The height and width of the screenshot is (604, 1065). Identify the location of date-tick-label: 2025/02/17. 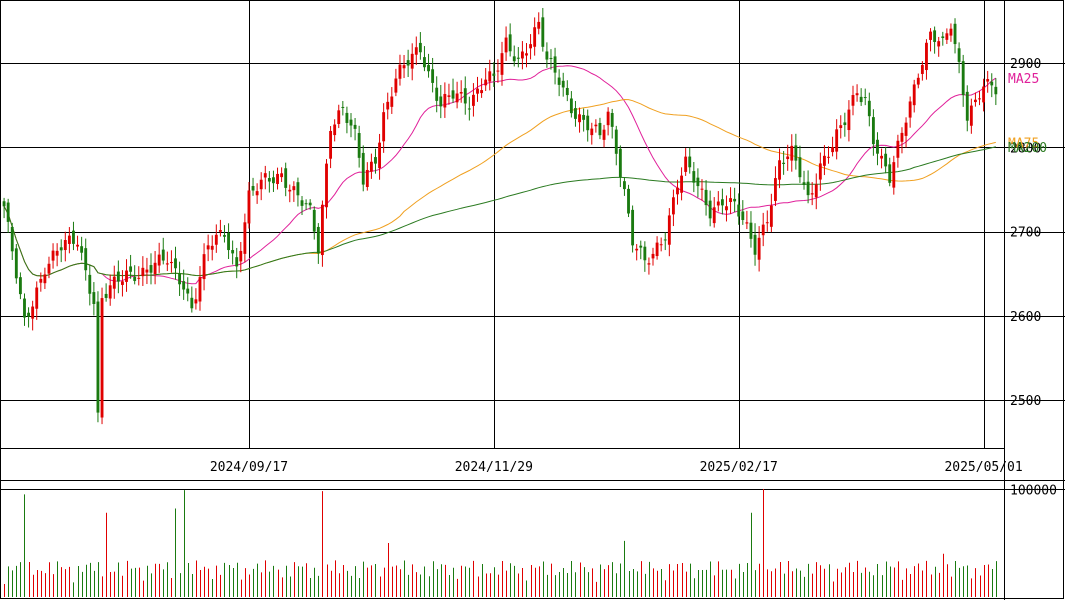
(739, 467).